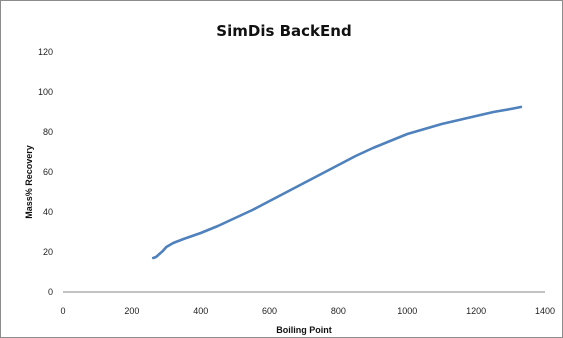 Image resolution: width=563 pixels, height=338 pixels. I want to click on x-tick-label: 1200, so click(476, 311).